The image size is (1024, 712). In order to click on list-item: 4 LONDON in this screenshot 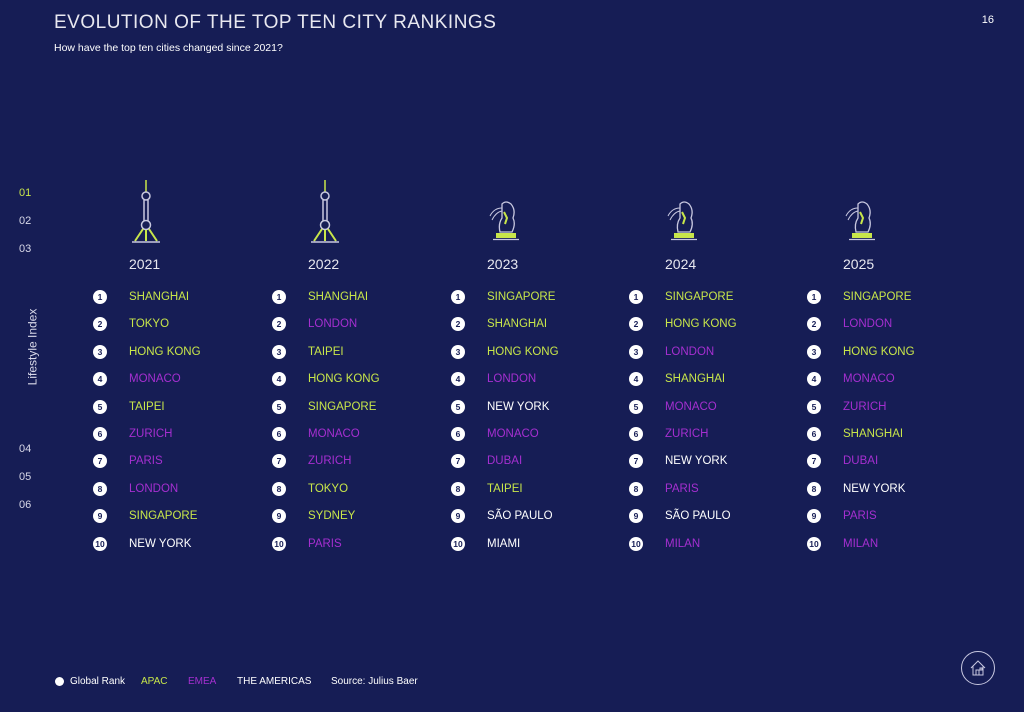, I will do `click(536, 379)`.